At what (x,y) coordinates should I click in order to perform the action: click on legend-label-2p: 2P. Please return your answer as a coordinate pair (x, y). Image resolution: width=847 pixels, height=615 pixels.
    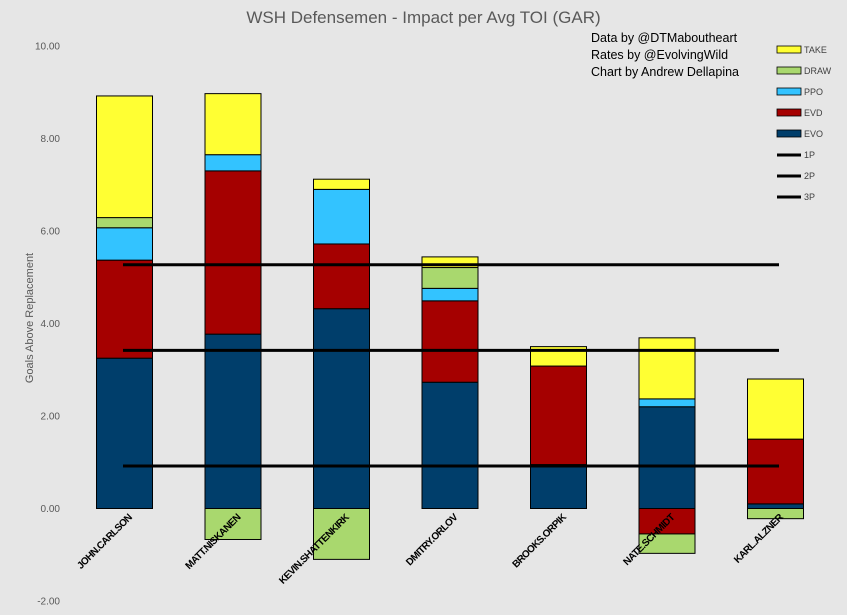
    Looking at the image, I should click on (809, 176).